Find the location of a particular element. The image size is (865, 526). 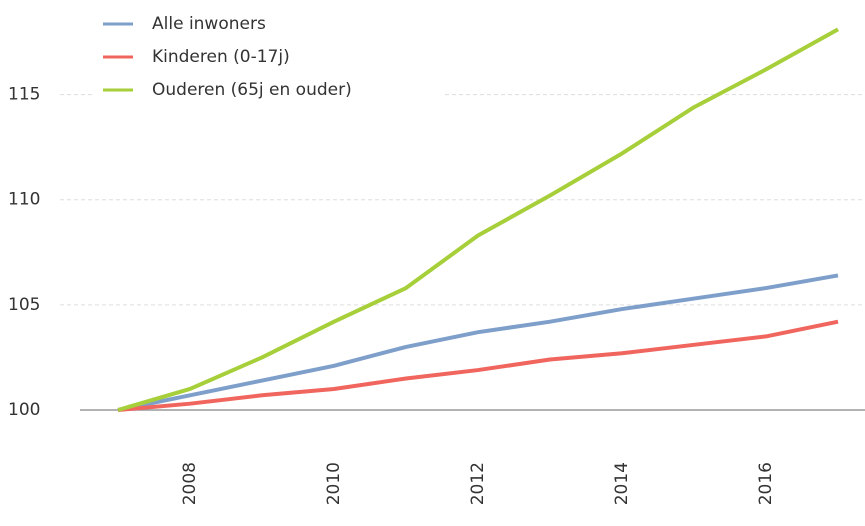

line-series is located at coordinates (478, 365).